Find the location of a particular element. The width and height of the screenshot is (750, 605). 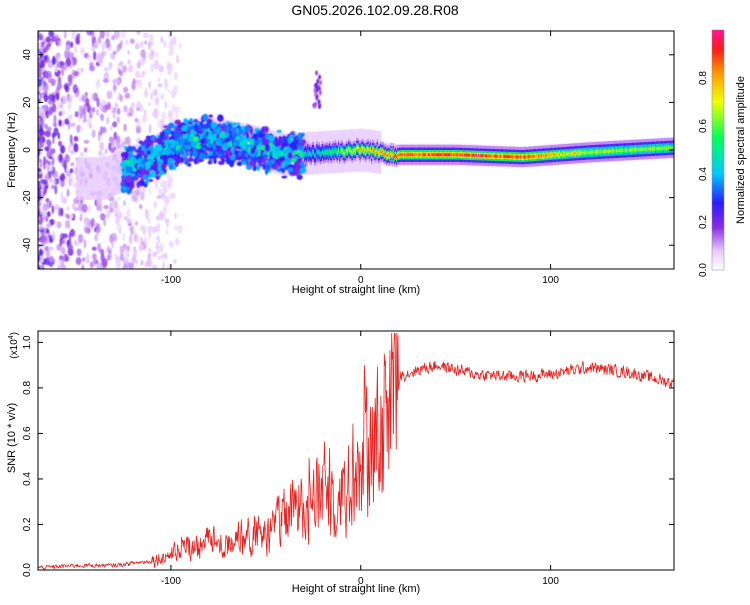

snr-y-scale-prefix: (x10 is located at coordinates (14, 349).